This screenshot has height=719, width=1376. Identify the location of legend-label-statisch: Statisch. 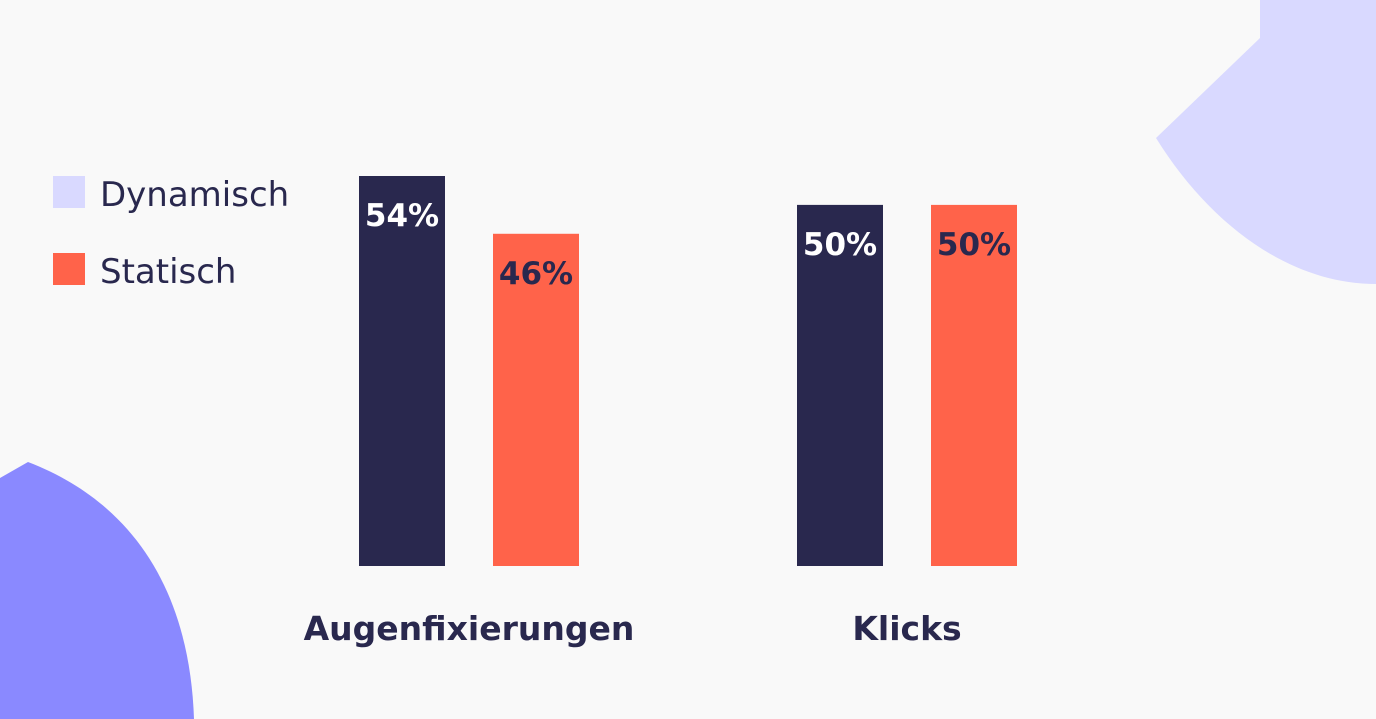
(168, 272).